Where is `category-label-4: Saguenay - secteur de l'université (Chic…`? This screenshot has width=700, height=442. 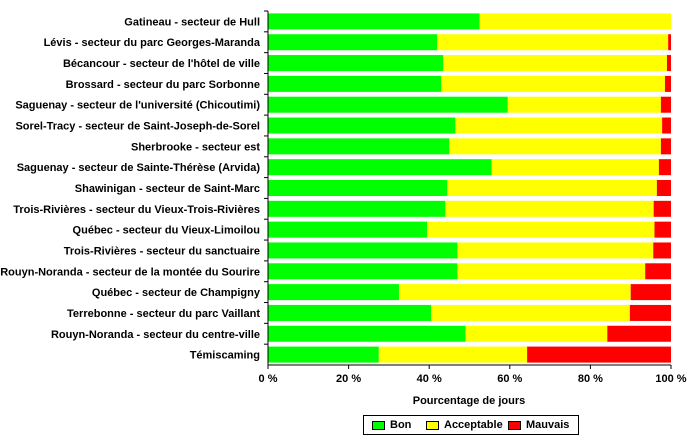 category-label-4: Saguenay - secteur de l'université (Chic… is located at coordinates (137, 106).